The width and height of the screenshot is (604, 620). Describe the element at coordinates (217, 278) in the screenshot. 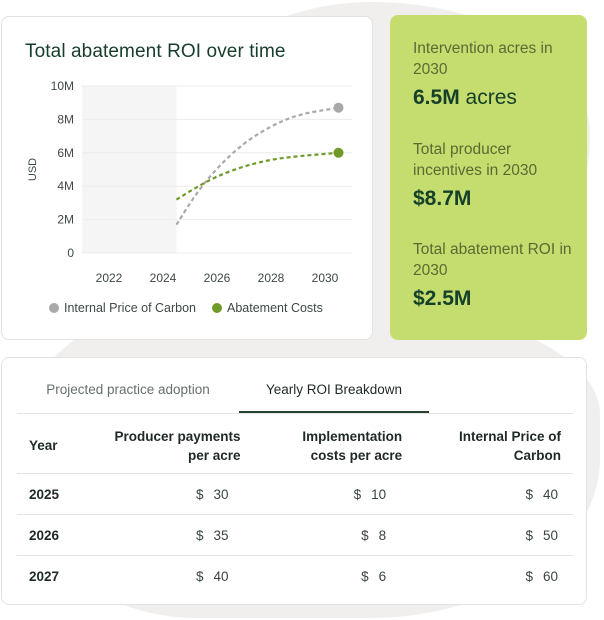

I see `x-tick-label: 2026` at that location.